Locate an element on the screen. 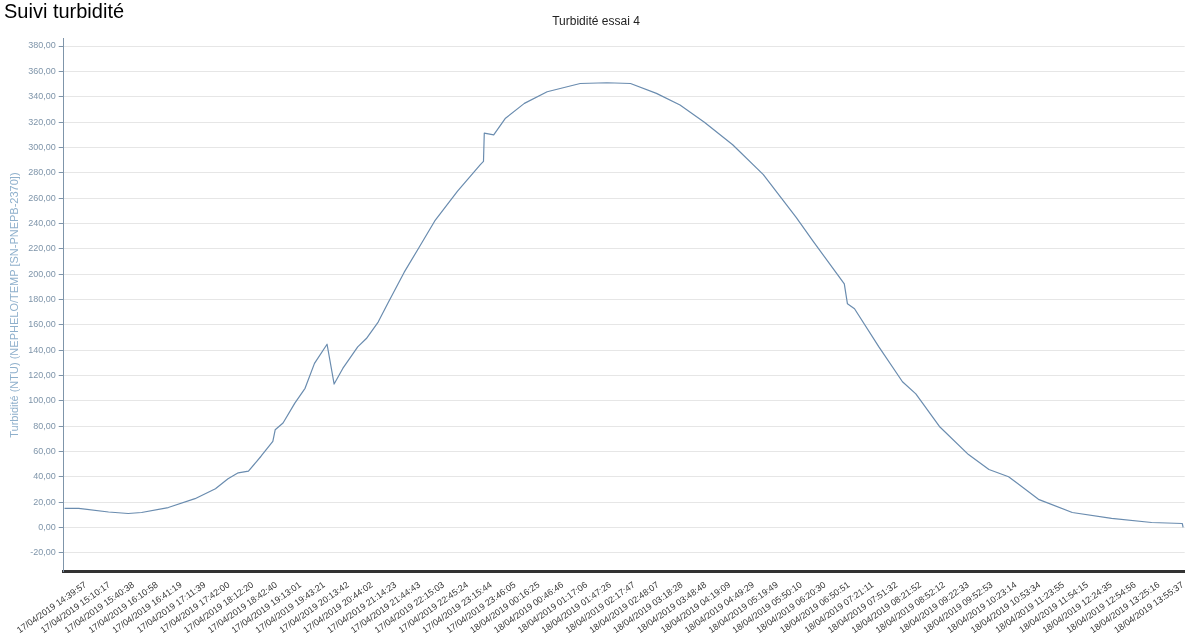  y-tick-label: 180,00 is located at coordinates (42, 298).